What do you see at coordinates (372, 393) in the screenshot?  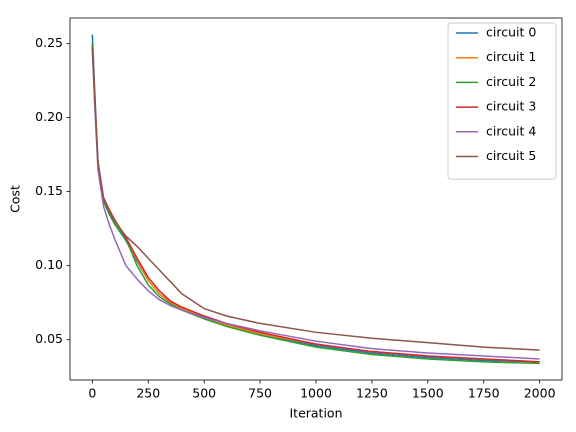 I see `x-tick-label: 1250` at bounding box center [372, 393].